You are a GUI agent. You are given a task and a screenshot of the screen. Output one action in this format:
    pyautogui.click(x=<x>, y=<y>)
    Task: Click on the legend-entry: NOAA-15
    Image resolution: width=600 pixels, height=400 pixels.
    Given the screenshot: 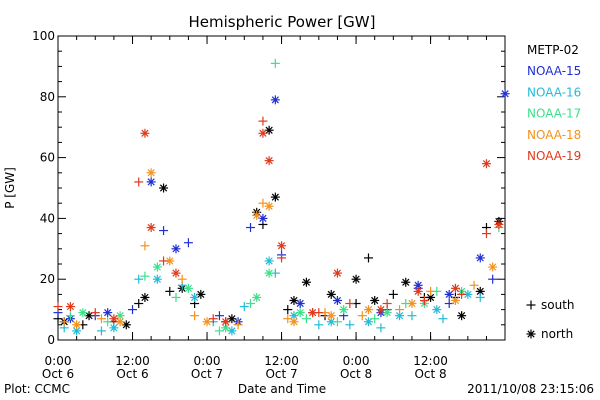 What is the action you would take?
    pyautogui.click(x=554, y=71)
    